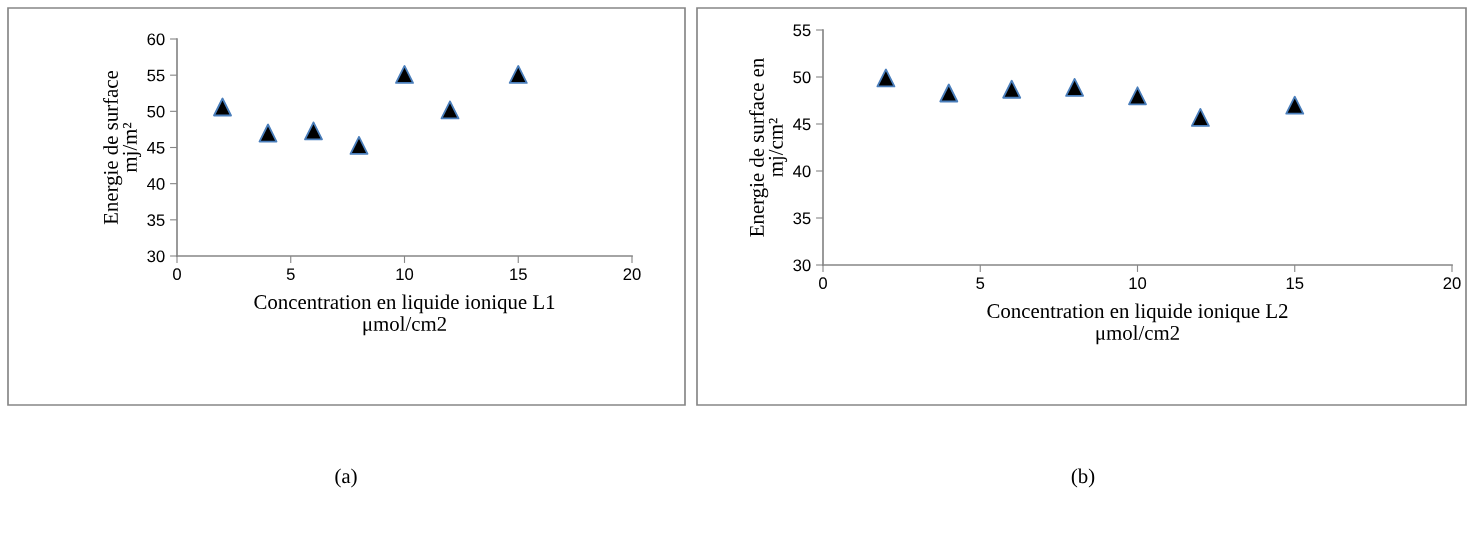  I want to click on y-axis-title: Energie de surface mj/m², so click(122, 147).